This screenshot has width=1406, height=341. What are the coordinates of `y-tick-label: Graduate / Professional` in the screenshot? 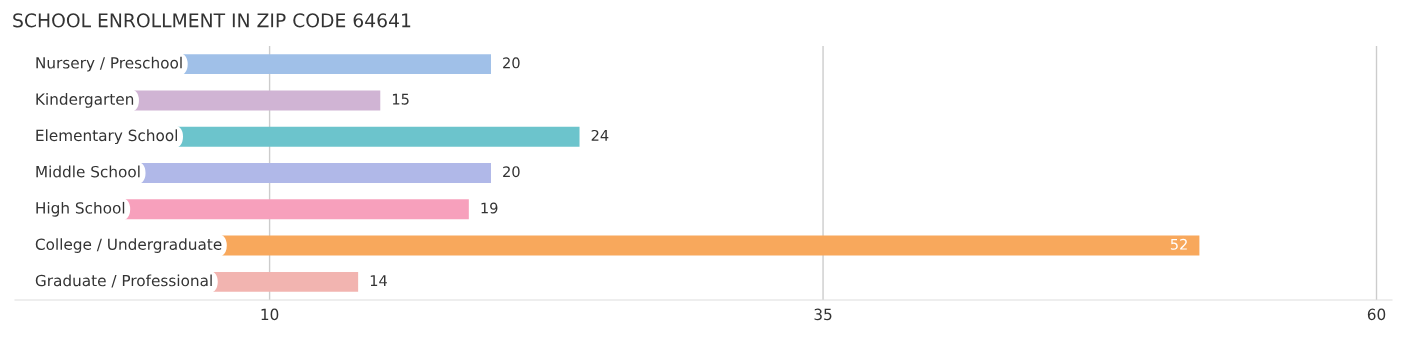 It's located at (123, 281).